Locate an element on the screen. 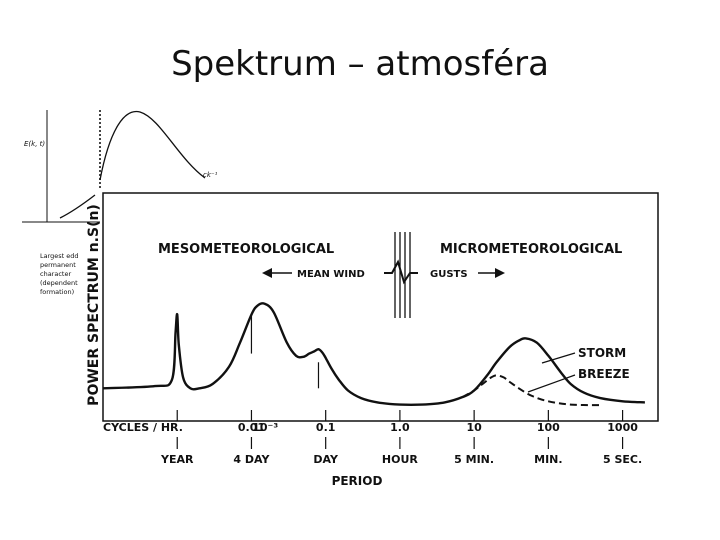  inset-y-label: E(k, t) is located at coordinates (34, 144).